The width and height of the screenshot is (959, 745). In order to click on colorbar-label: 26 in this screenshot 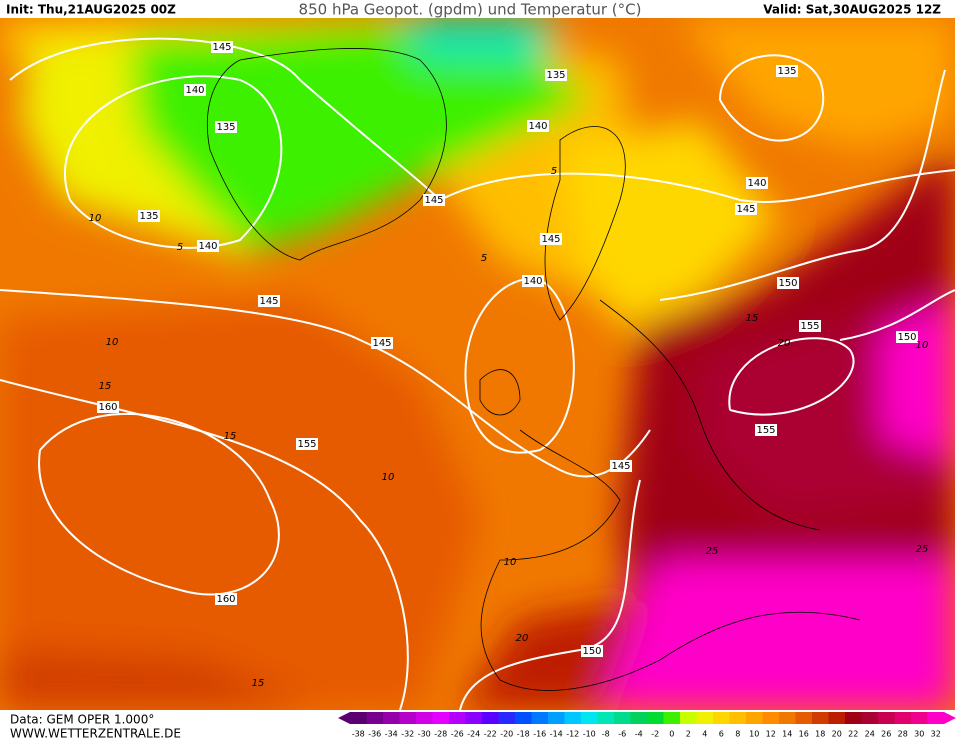, I will do `click(886, 734)`.